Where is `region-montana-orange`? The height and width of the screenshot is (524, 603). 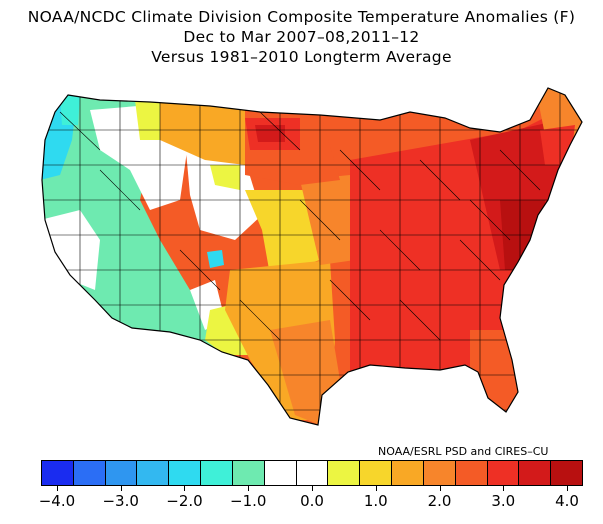
region-montana-orange is located at coordinates (202, 132).